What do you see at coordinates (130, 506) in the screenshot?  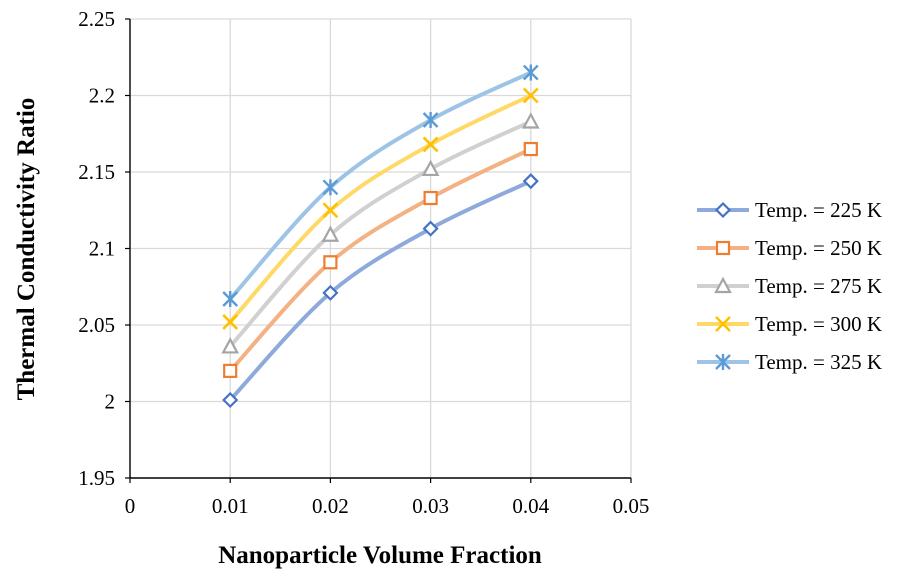 I see `x-tick-label: 0` at bounding box center [130, 506].